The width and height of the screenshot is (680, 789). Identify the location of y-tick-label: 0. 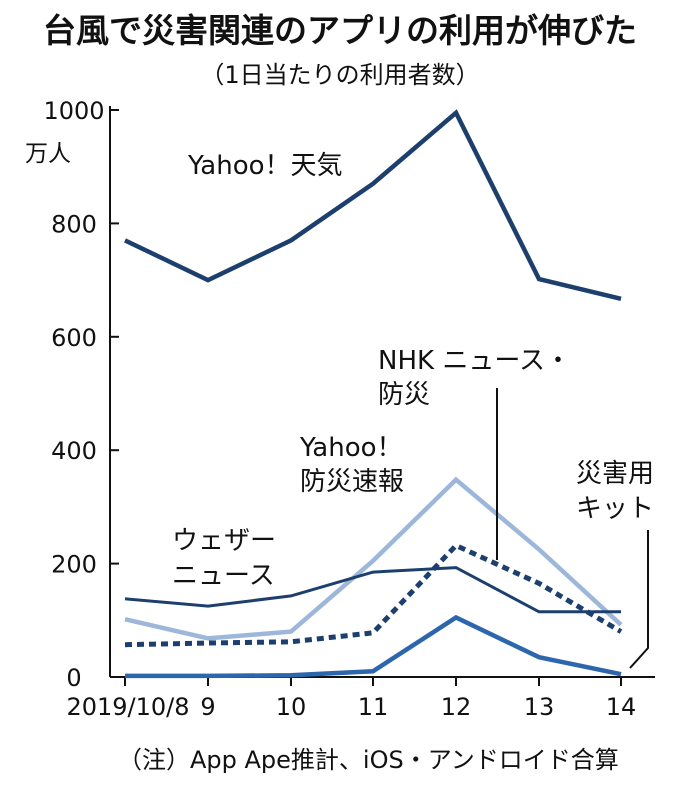
(73, 678).